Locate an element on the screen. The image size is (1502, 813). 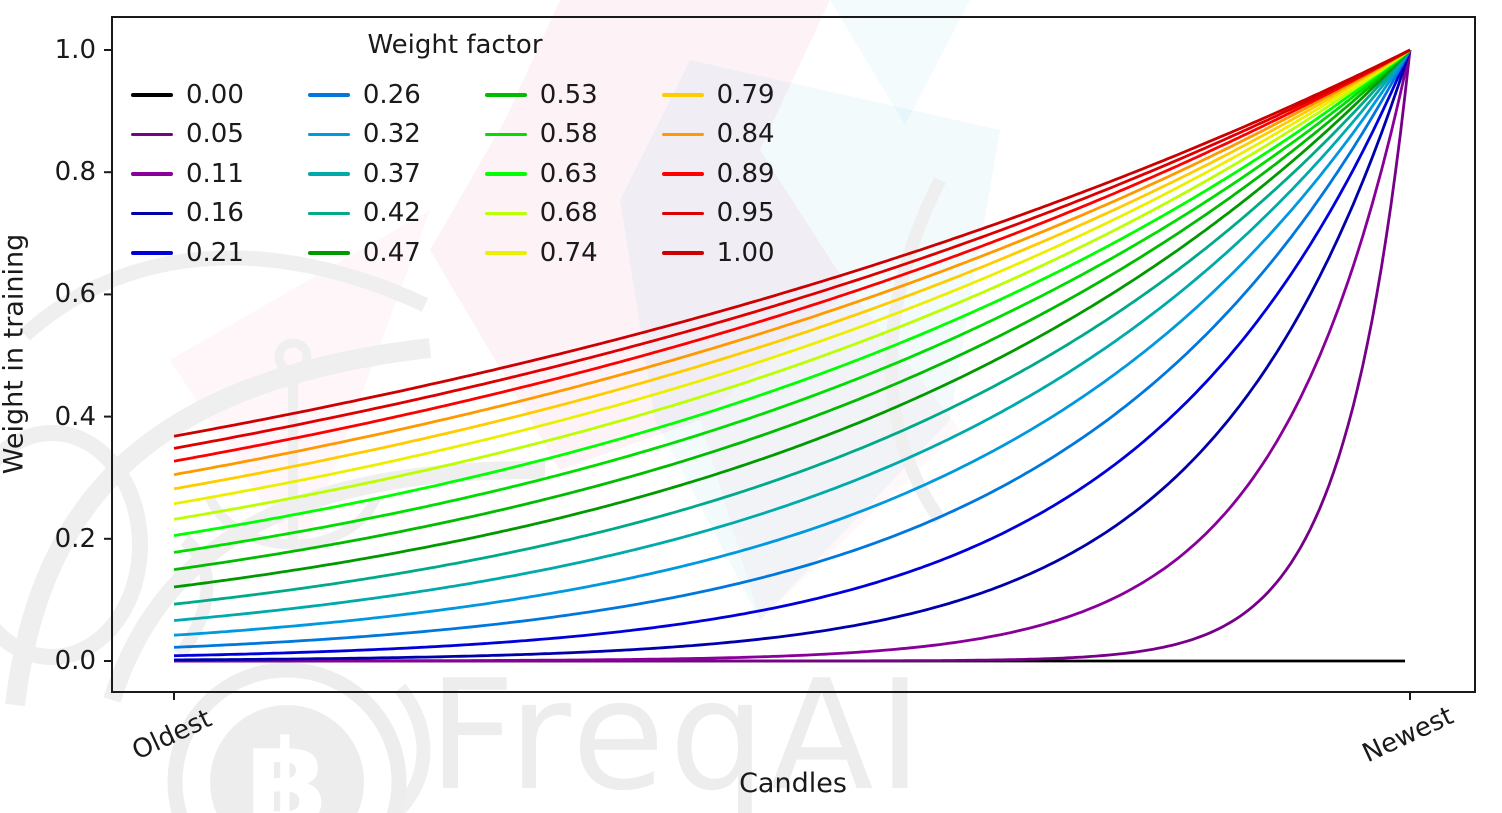
legend-entry-0.37: 0.37 is located at coordinates (364, 174).